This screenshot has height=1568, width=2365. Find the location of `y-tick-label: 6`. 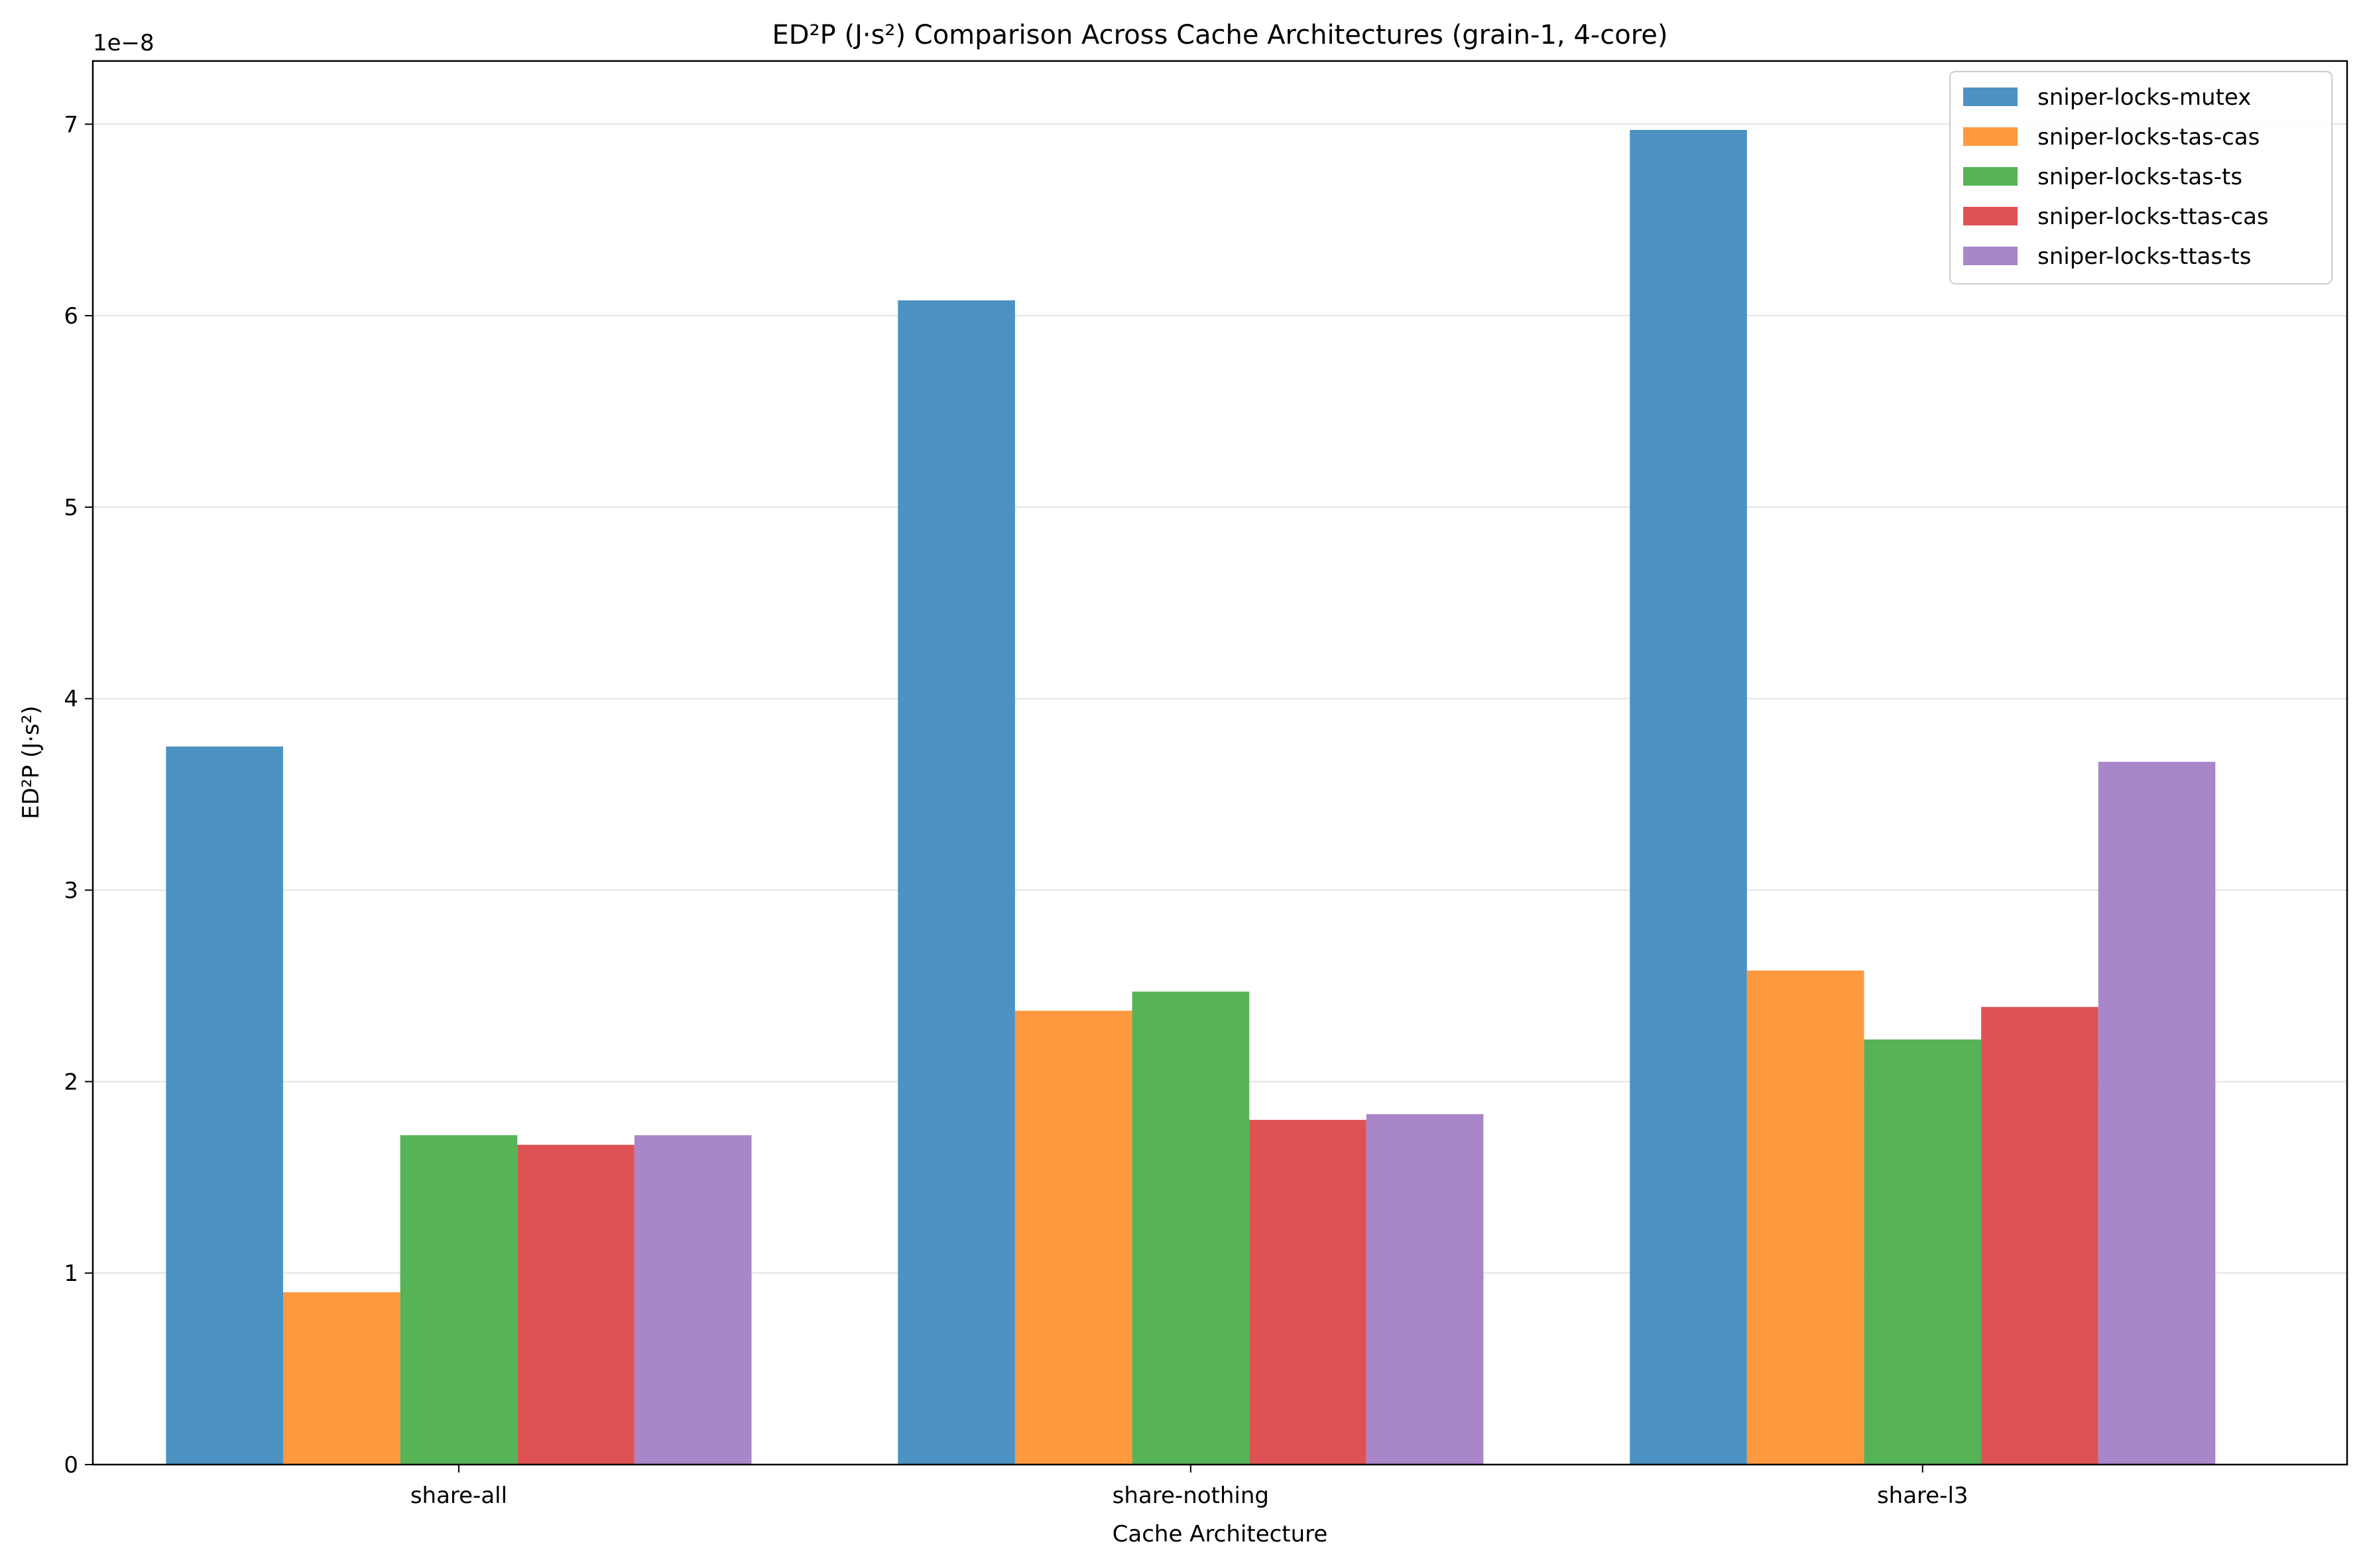

y-tick-label: 6 is located at coordinates (71, 316).